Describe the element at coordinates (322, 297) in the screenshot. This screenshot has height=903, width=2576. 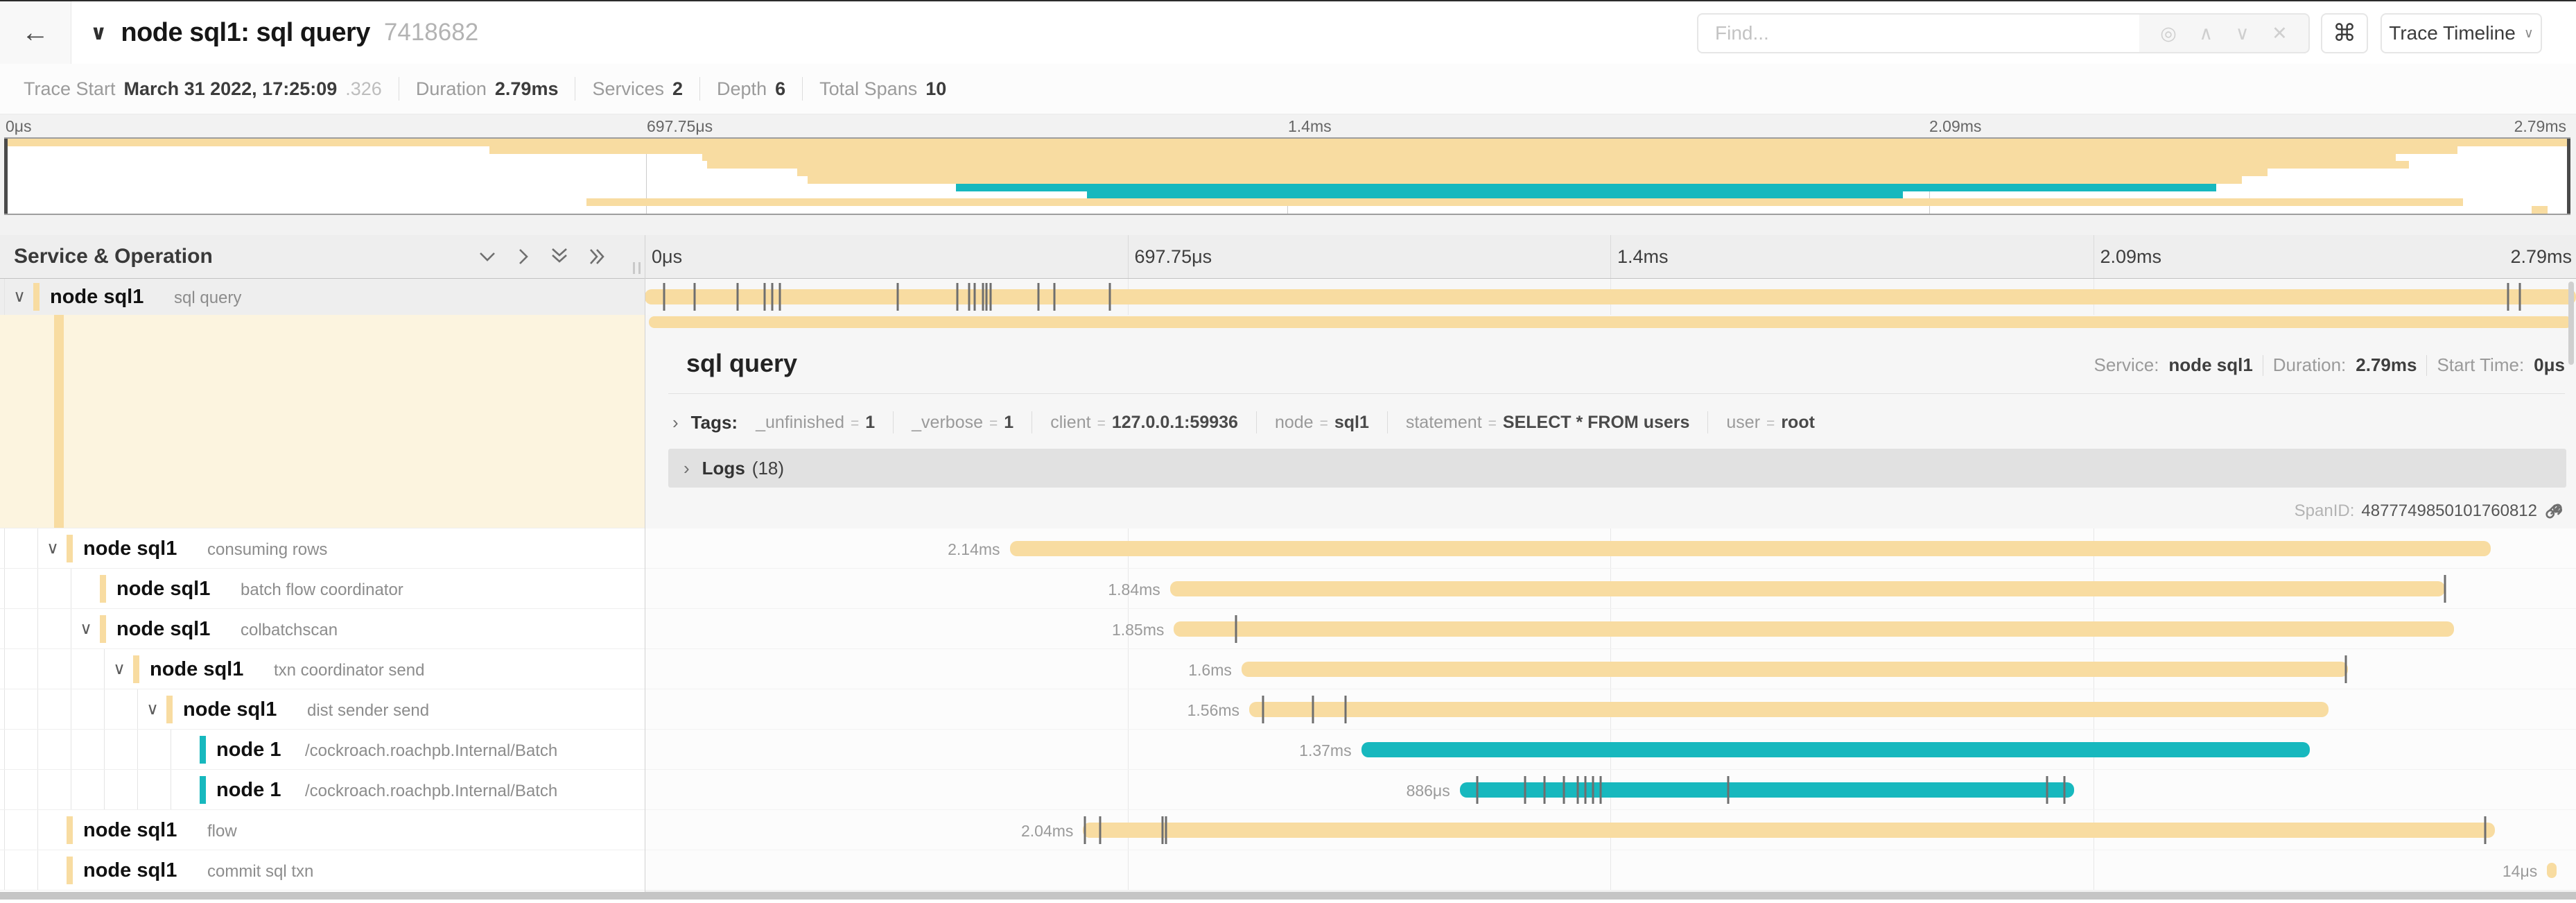
I see `span-row-root-label: ∨ node sql1 sql query` at that location.